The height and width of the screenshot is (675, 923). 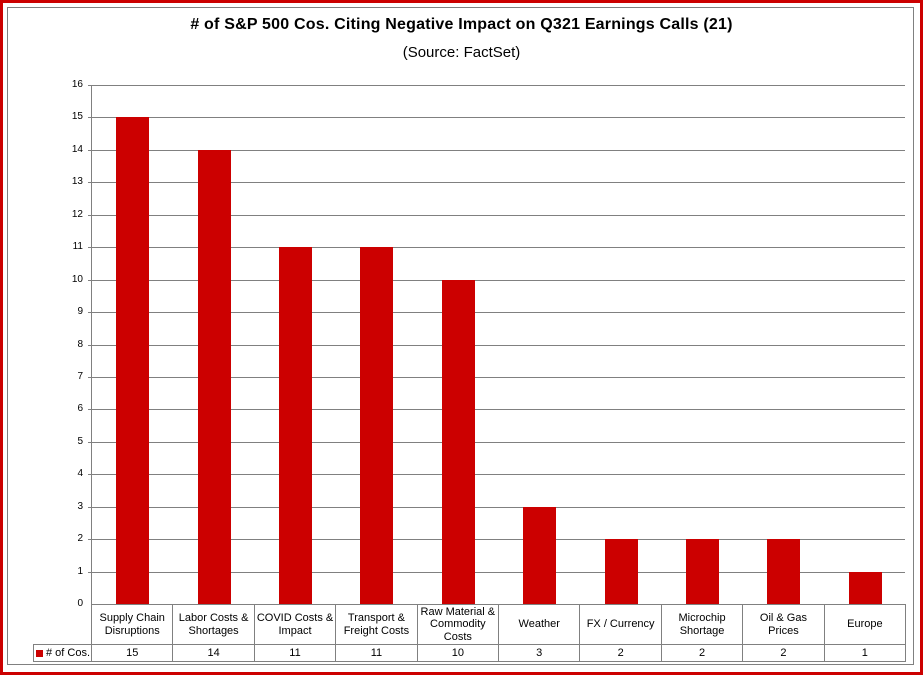 What do you see at coordinates (80, 376) in the screenshot?
I see `y-axis-tick-label: 7` at bounding box center [80, 376].